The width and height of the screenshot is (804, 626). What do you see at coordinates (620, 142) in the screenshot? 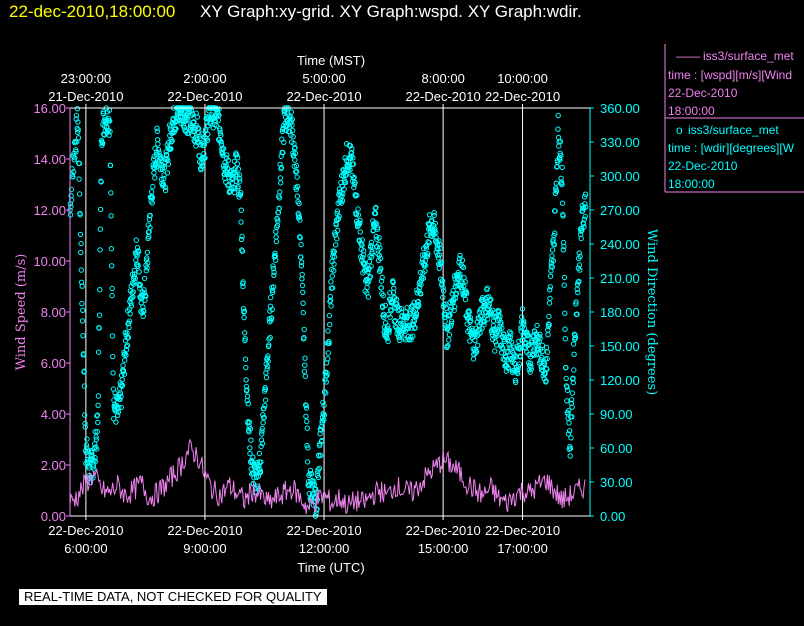
I see `right-tick-label: 330.00` at bounding box center [620, 142].